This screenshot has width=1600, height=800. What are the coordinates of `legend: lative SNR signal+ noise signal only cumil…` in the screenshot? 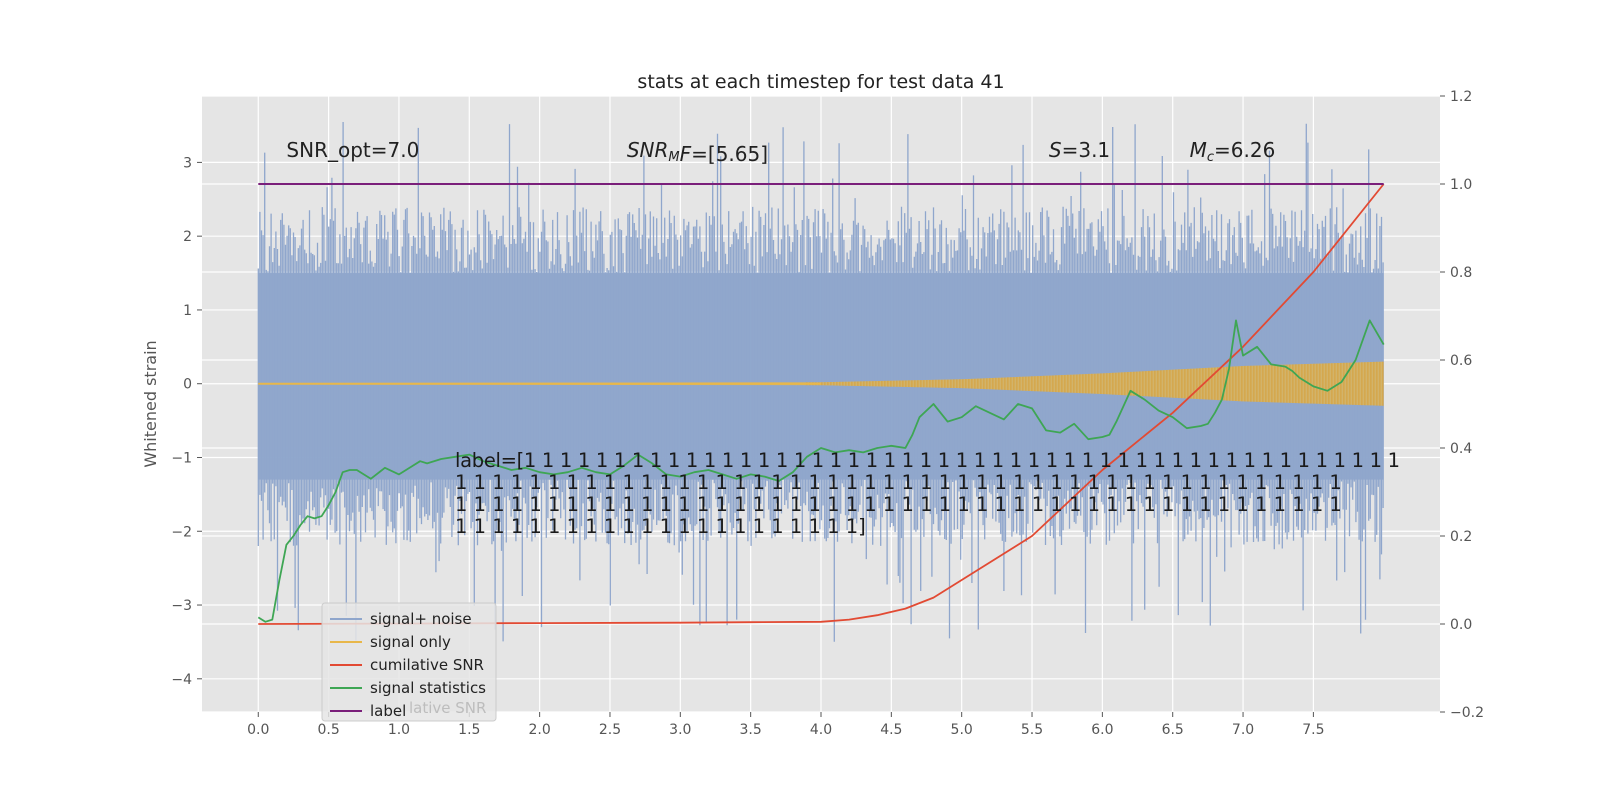 It's located at (409, 662).